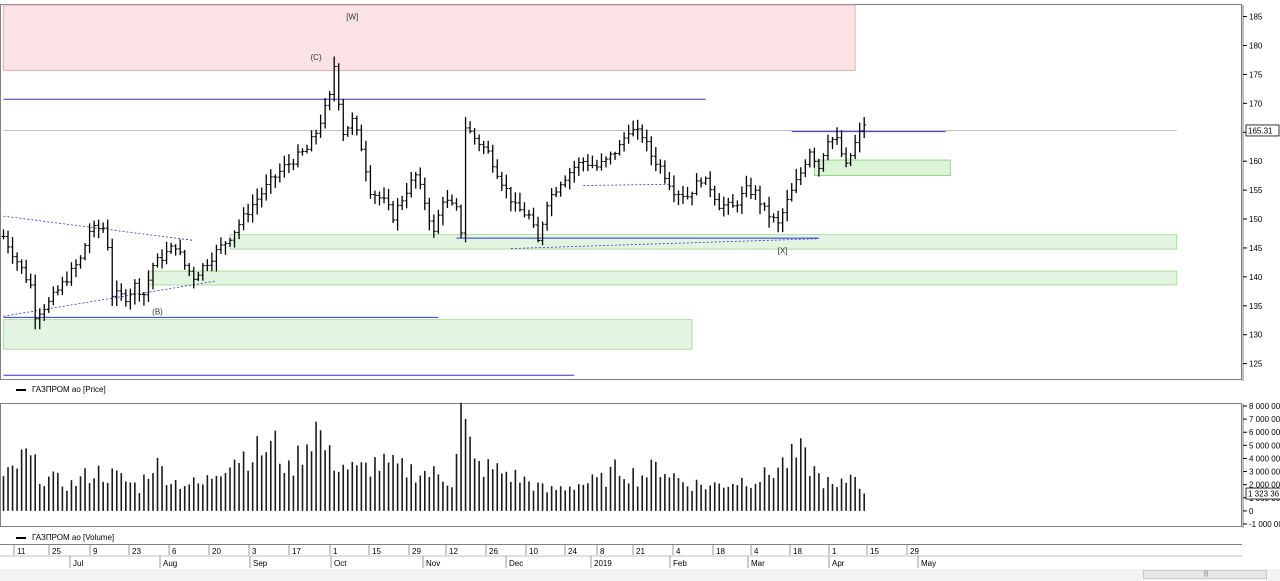 The image size is (1280, 581). What do you see at coordinates (296, 551) in the screenshot?
I see `day-tick-label: 17` at bounding box center [296, 551].